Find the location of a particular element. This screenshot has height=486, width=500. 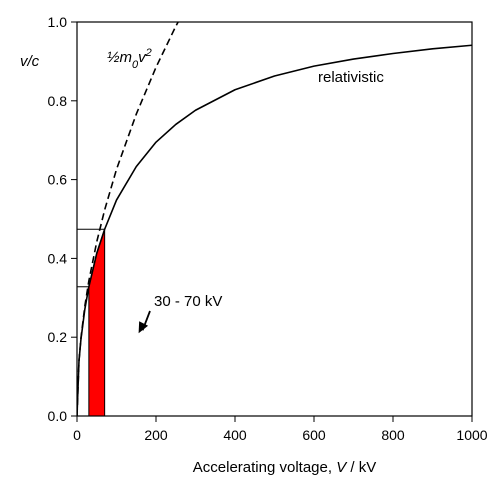

highlight-region is located at coordinates (97, 323).